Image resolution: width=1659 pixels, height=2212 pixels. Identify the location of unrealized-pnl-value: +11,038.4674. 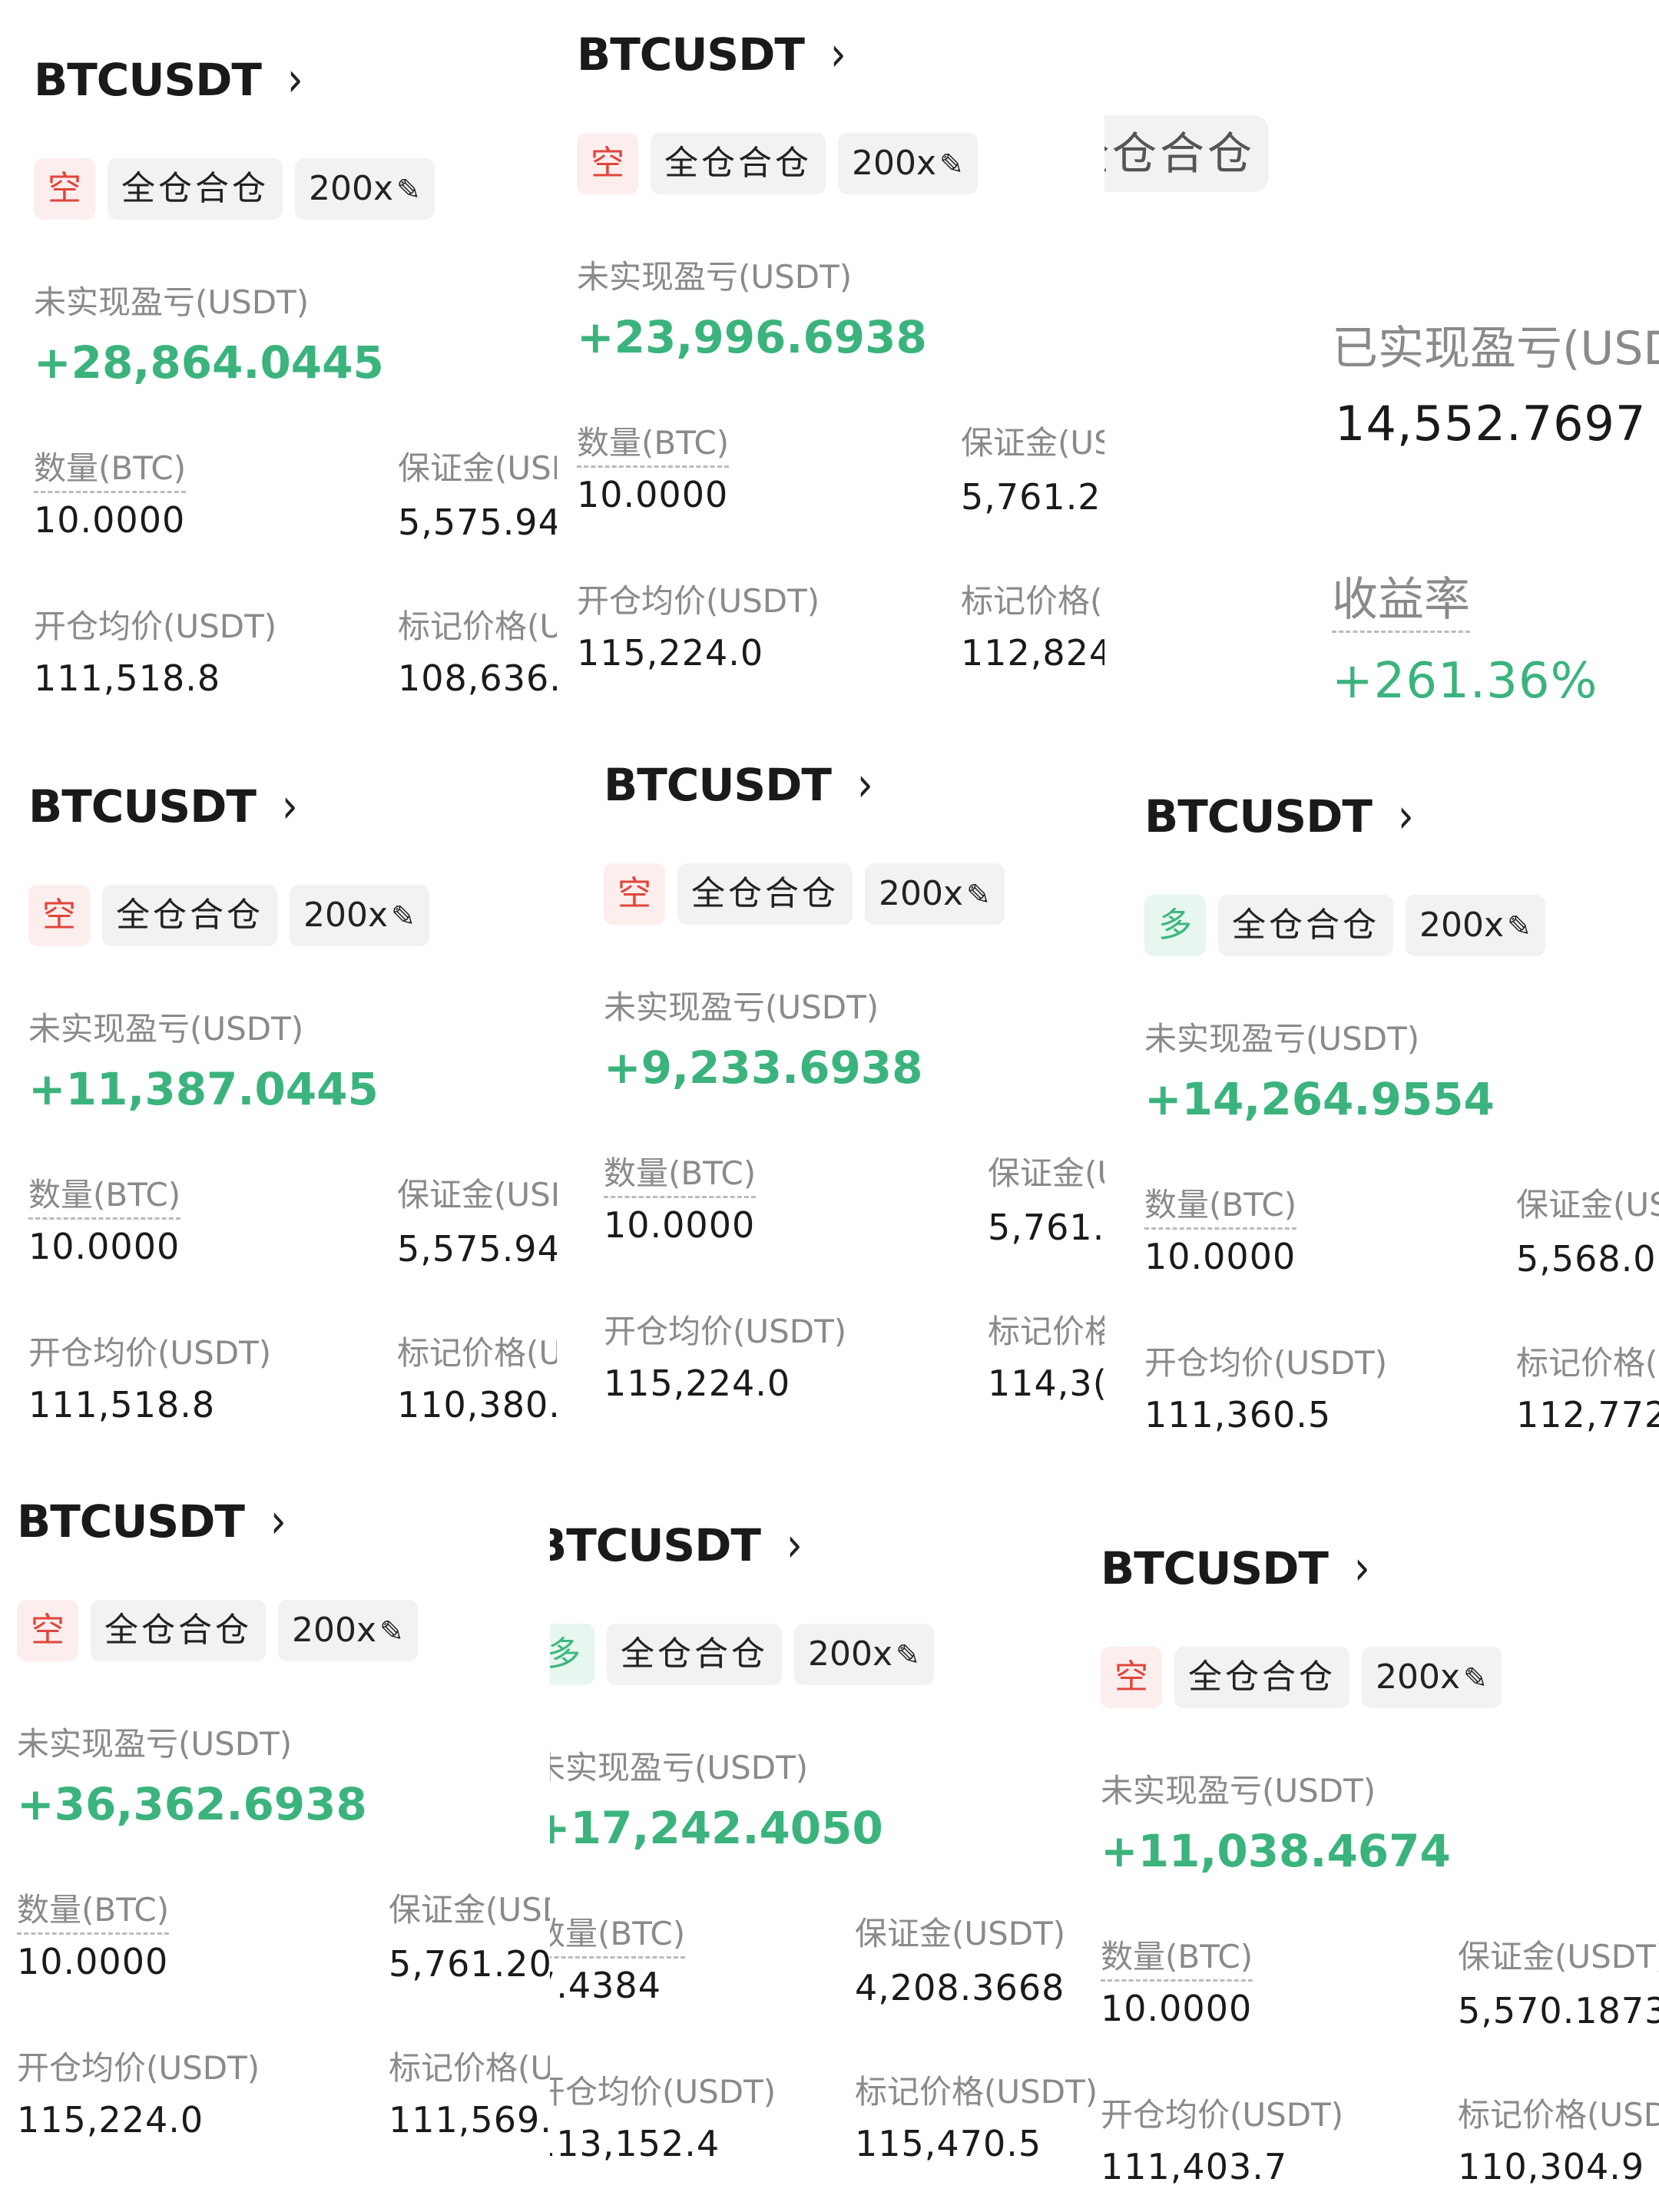
(1276, 1851).